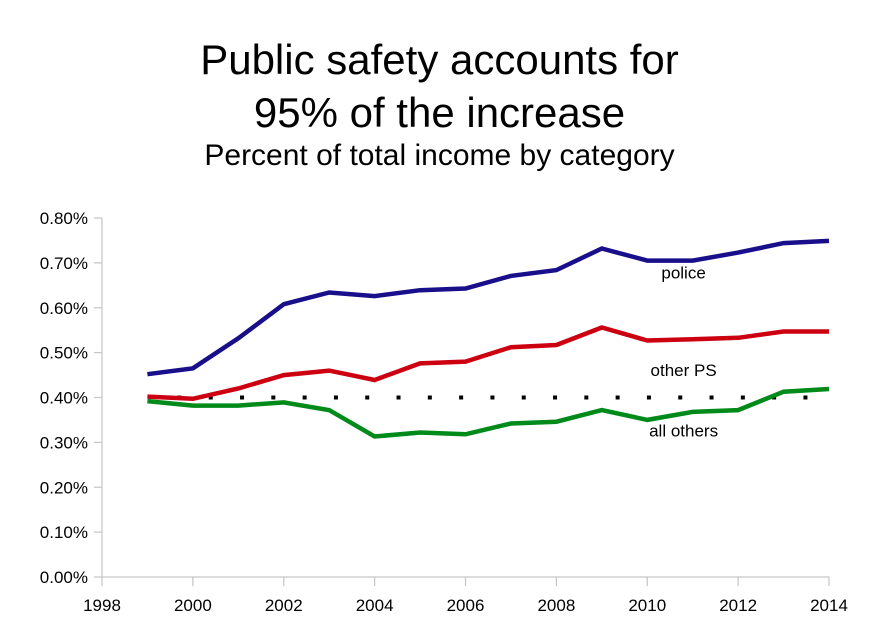 This screenshot has width=879, height=638. Describe the element at coordinates (64, 532) in the screenshot. I see `y-tick-label: 0.10%` at that location.